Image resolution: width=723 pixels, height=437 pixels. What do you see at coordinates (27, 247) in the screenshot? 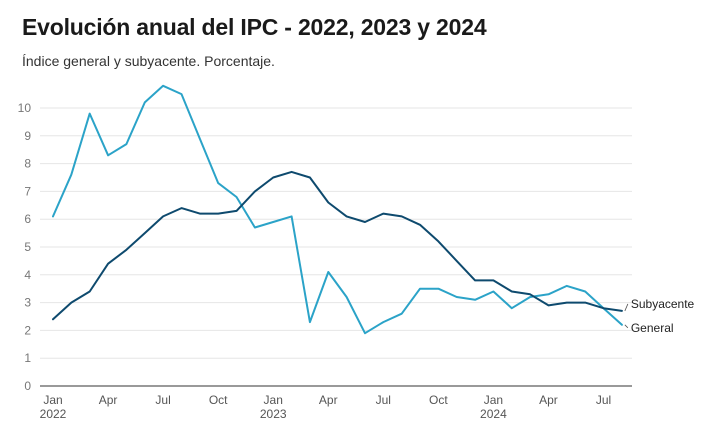
I see `y-tick-label: 5` at bounding box center [27, 247].